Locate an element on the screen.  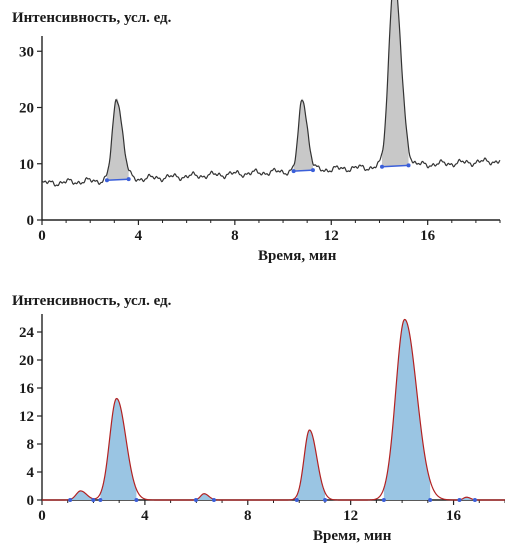
peak-4-area is located at coordinates (311, 465).